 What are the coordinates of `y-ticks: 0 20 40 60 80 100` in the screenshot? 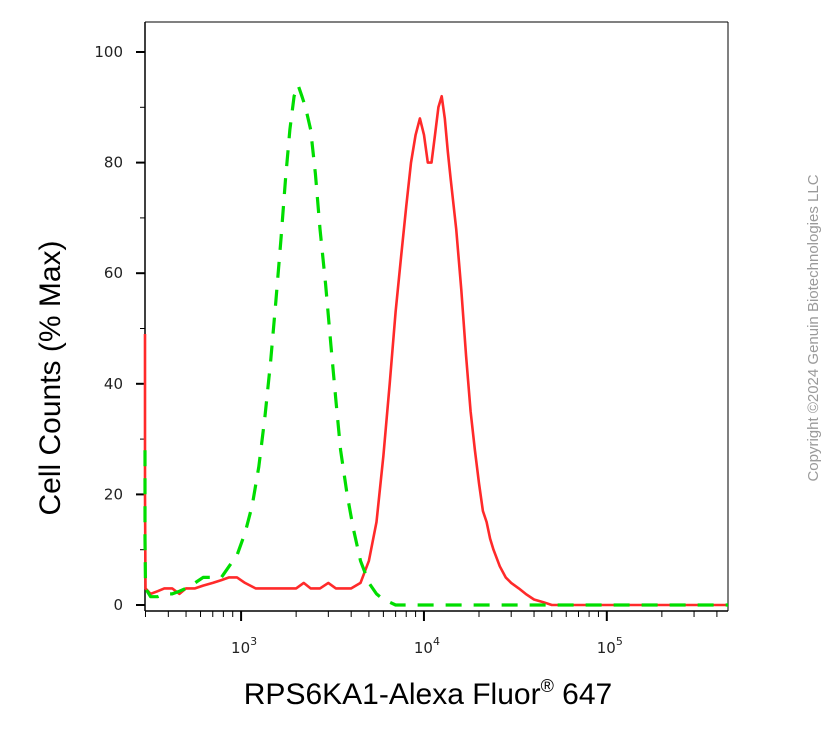 It's located at (119, 328).